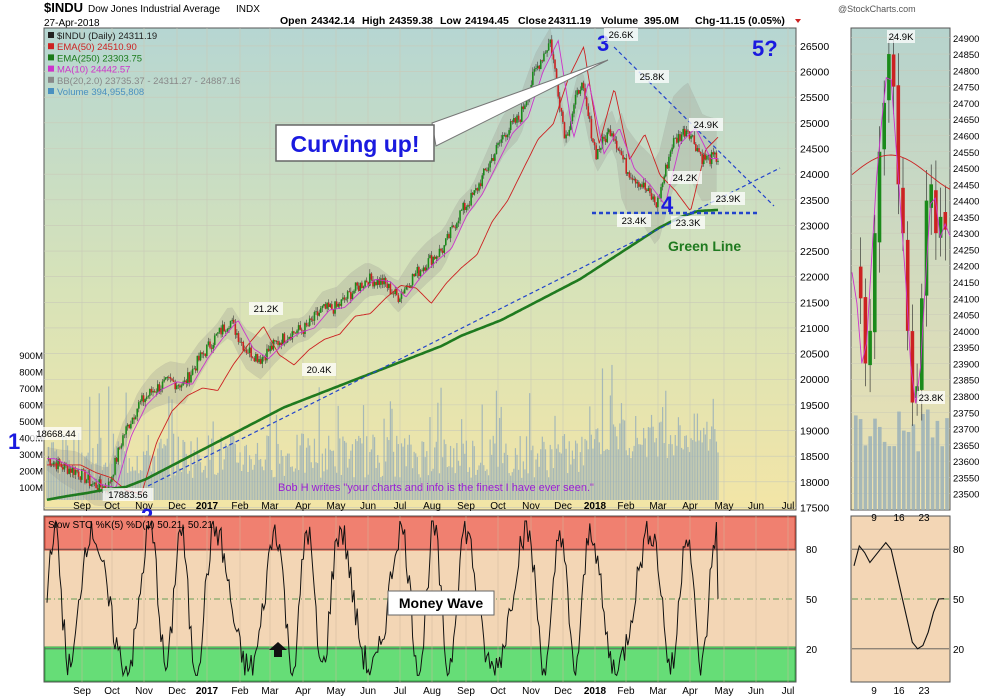  Describe the element at coordinates (765, 48) in the screenshot. I see `wave-label-5: 5?` at that location.